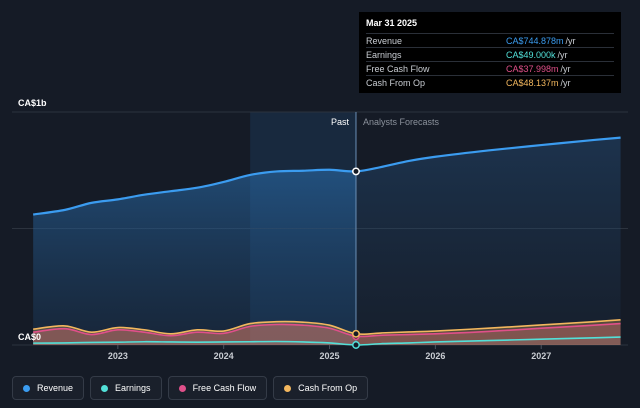 This screenshot has height=408, width=640. Describe the element at coordinates (118, 356) in the screenshot. I see `x-tick-label: 2023` at that location.